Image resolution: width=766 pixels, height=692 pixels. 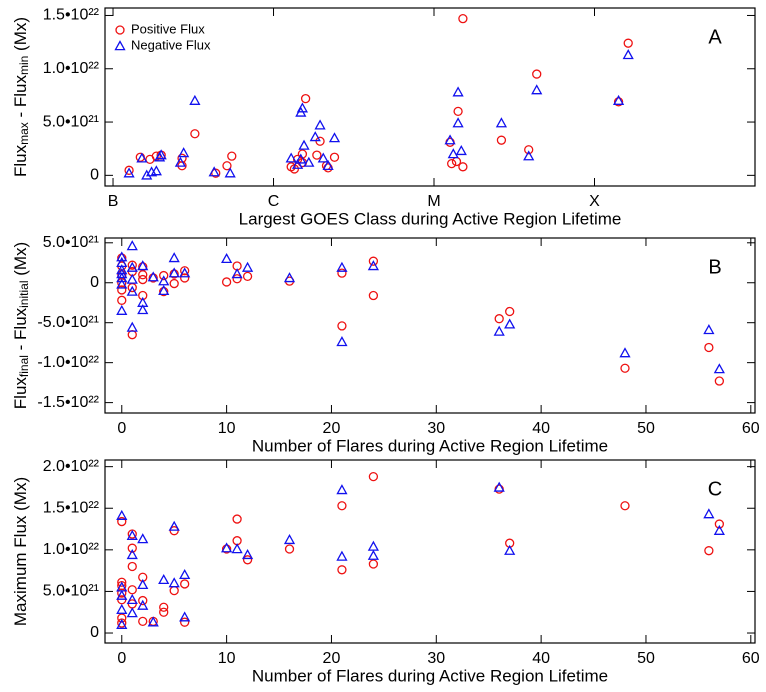 What do you see at coordinates (24, 65) in the screenshot?
I see `y-axis-label-part: min` at bounding box center [24, 65].